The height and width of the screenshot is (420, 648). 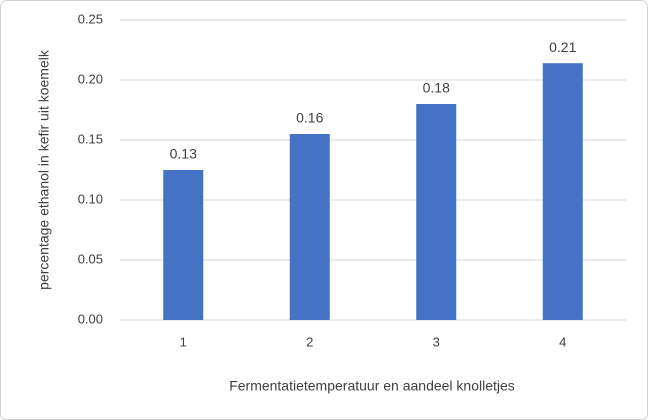 I want to click on data-label: 0.18, so click(x=436, y=88).